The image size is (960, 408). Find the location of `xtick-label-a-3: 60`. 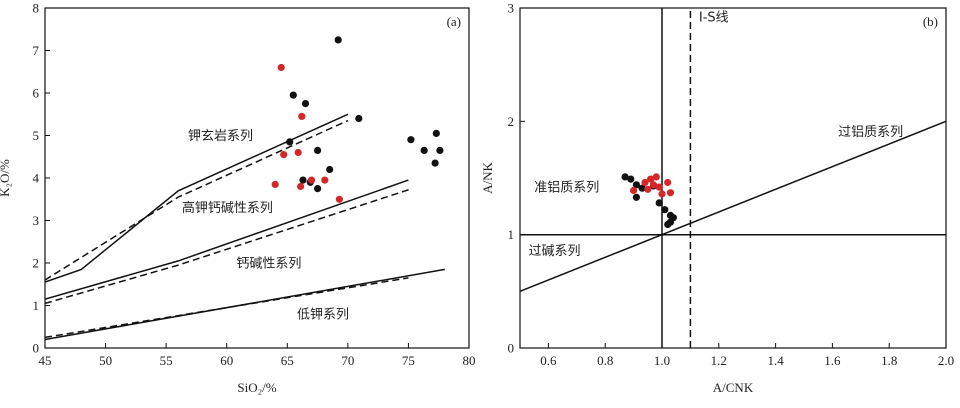

xtick-label-a-3: 60 is located at coordinates (226, 360).